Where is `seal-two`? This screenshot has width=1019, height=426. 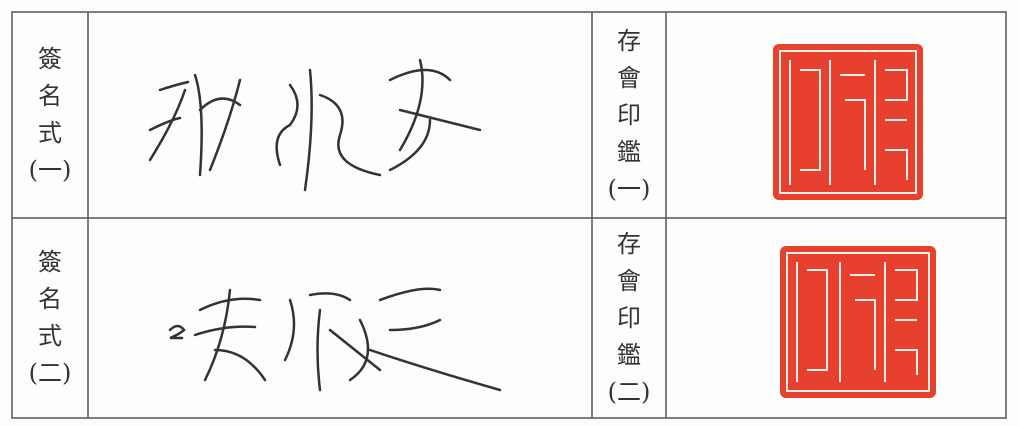 seal-two is located at coordinates (858, 322).